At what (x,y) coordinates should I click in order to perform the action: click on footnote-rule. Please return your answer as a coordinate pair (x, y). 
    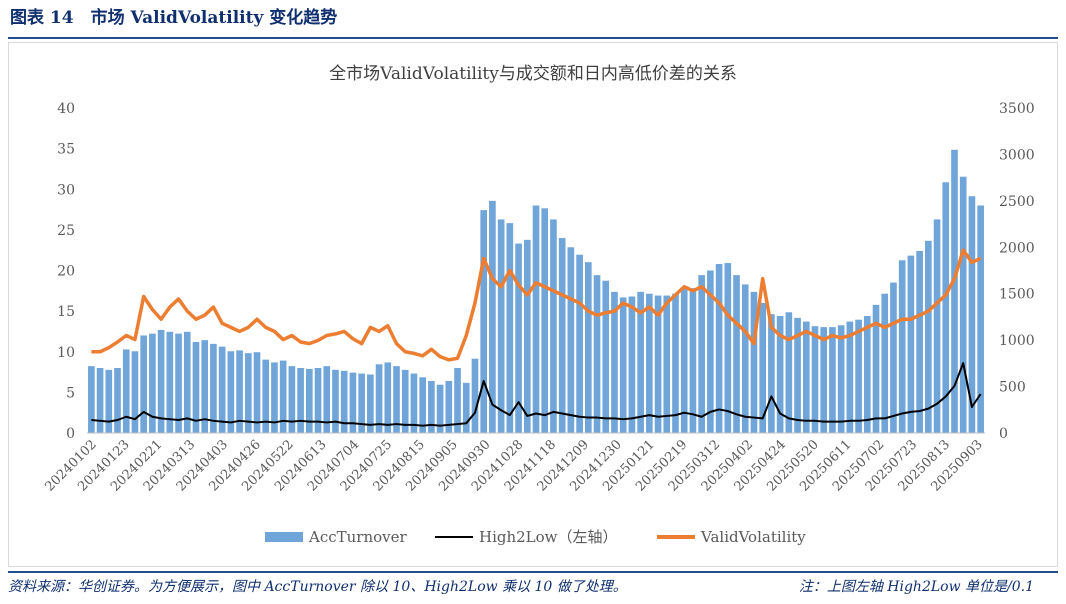
    Looking at the image, I should click on (533, 572).